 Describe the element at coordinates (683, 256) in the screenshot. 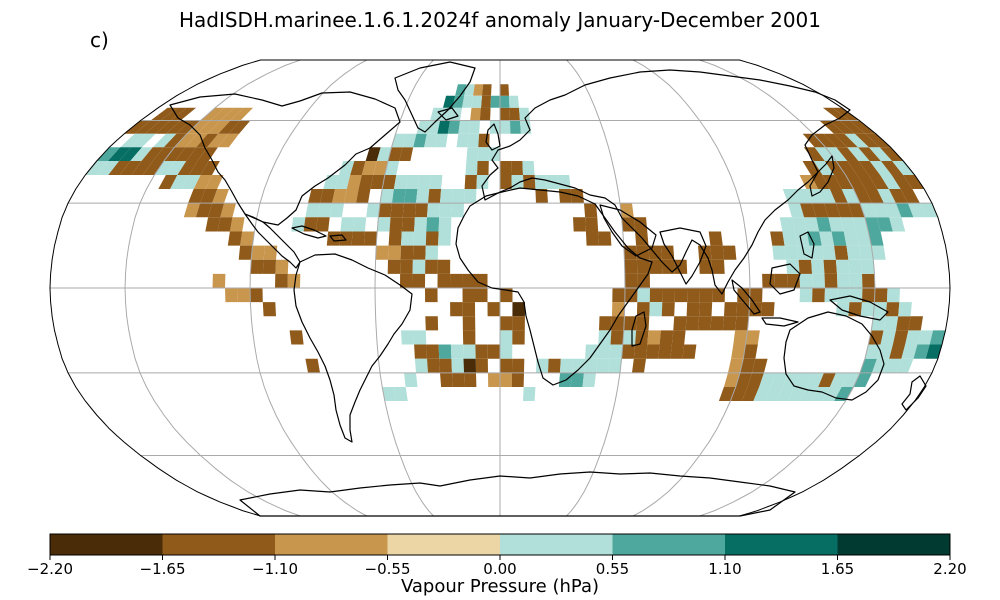

I see `coastline-india` at that location.